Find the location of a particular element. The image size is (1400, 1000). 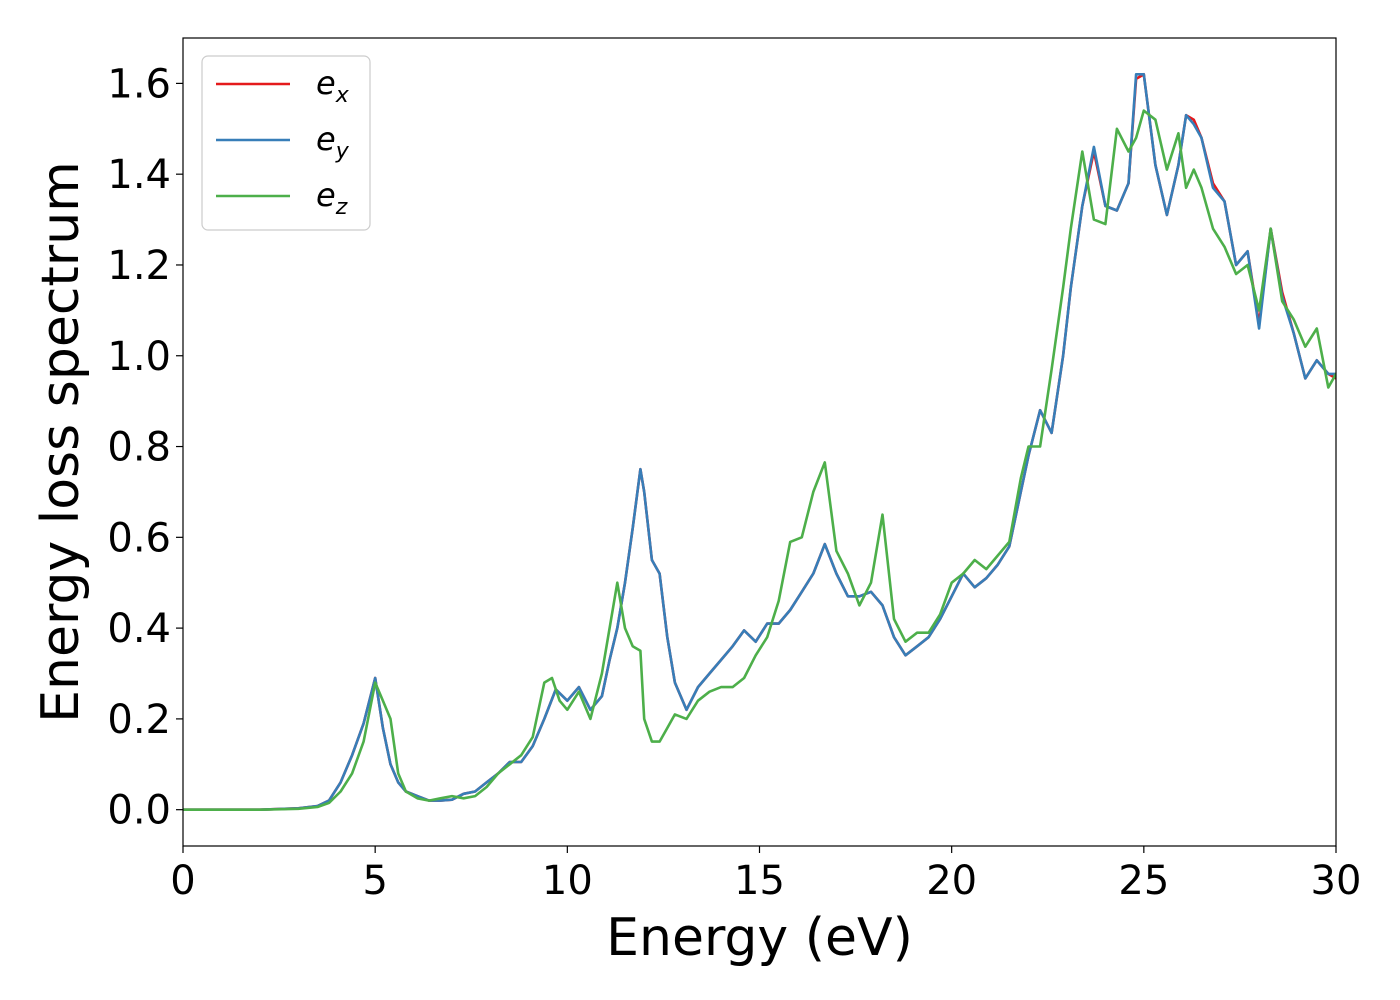

y-tick-label: 0.0 is located at coordinates (139, 811).